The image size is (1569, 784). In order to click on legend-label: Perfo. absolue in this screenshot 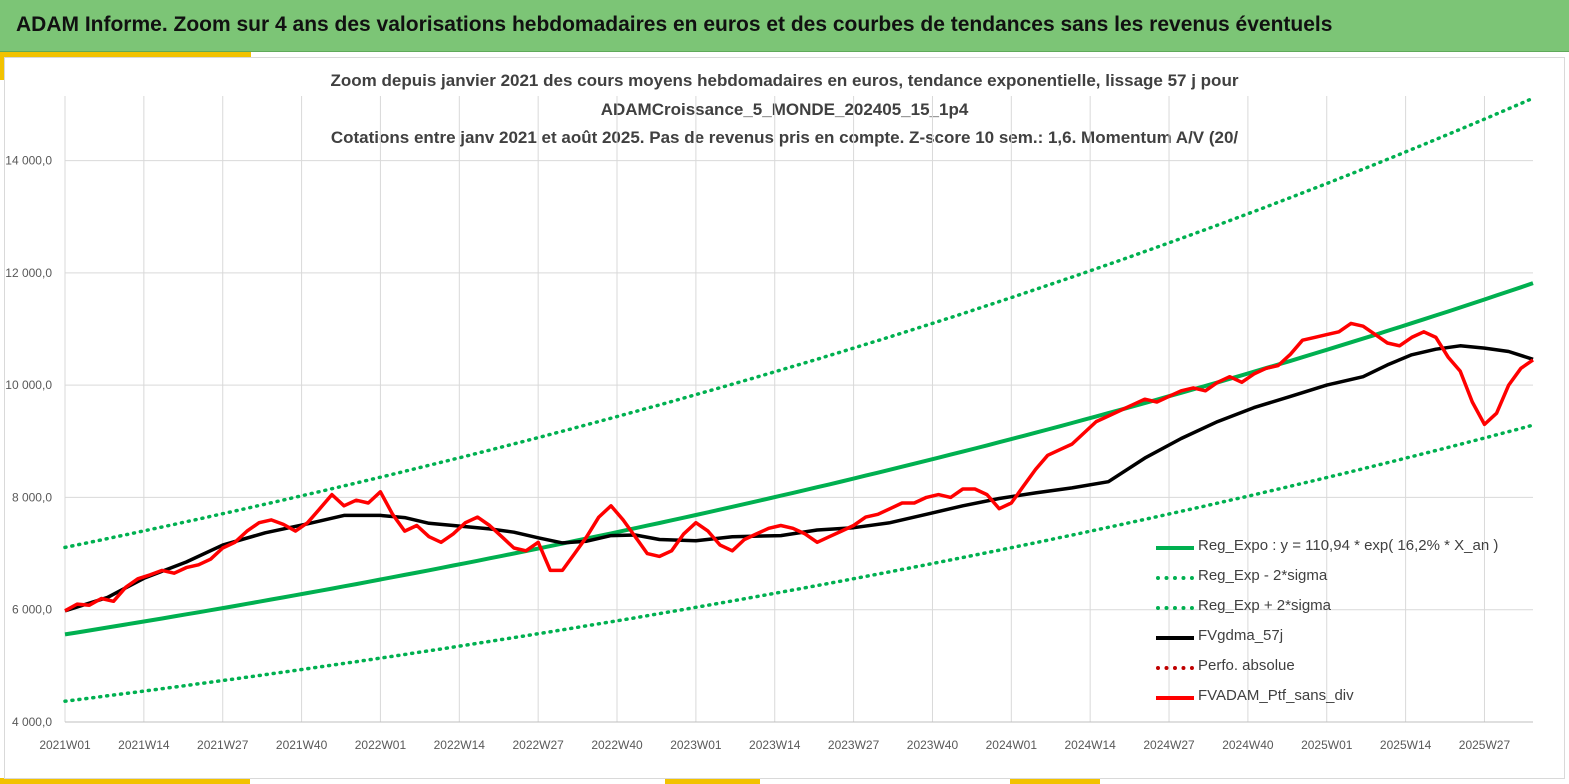, I will do `click(1246, 665)`.